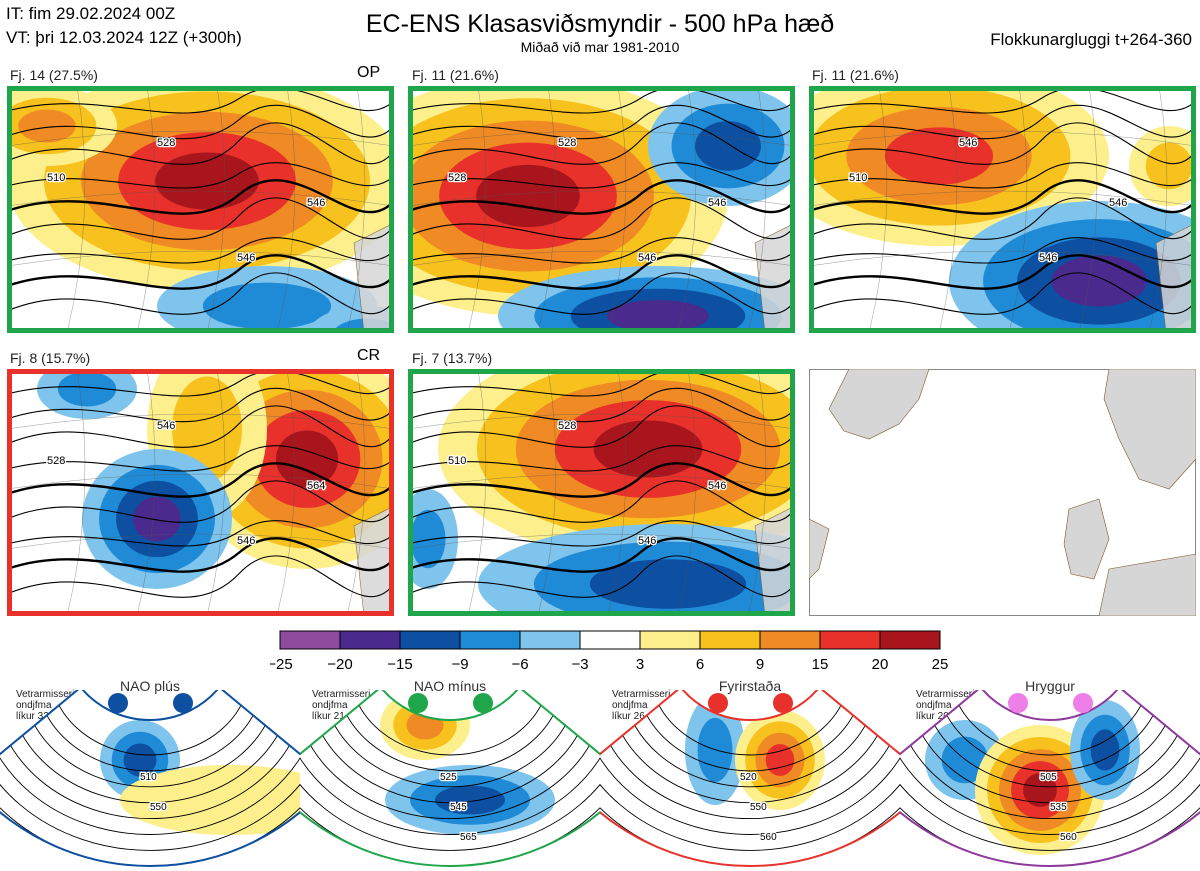 This screenshot has width=1200, height=871. Describe the element at coordinates (1147, 584) in the screenshot. I see `europe-land` at that location.